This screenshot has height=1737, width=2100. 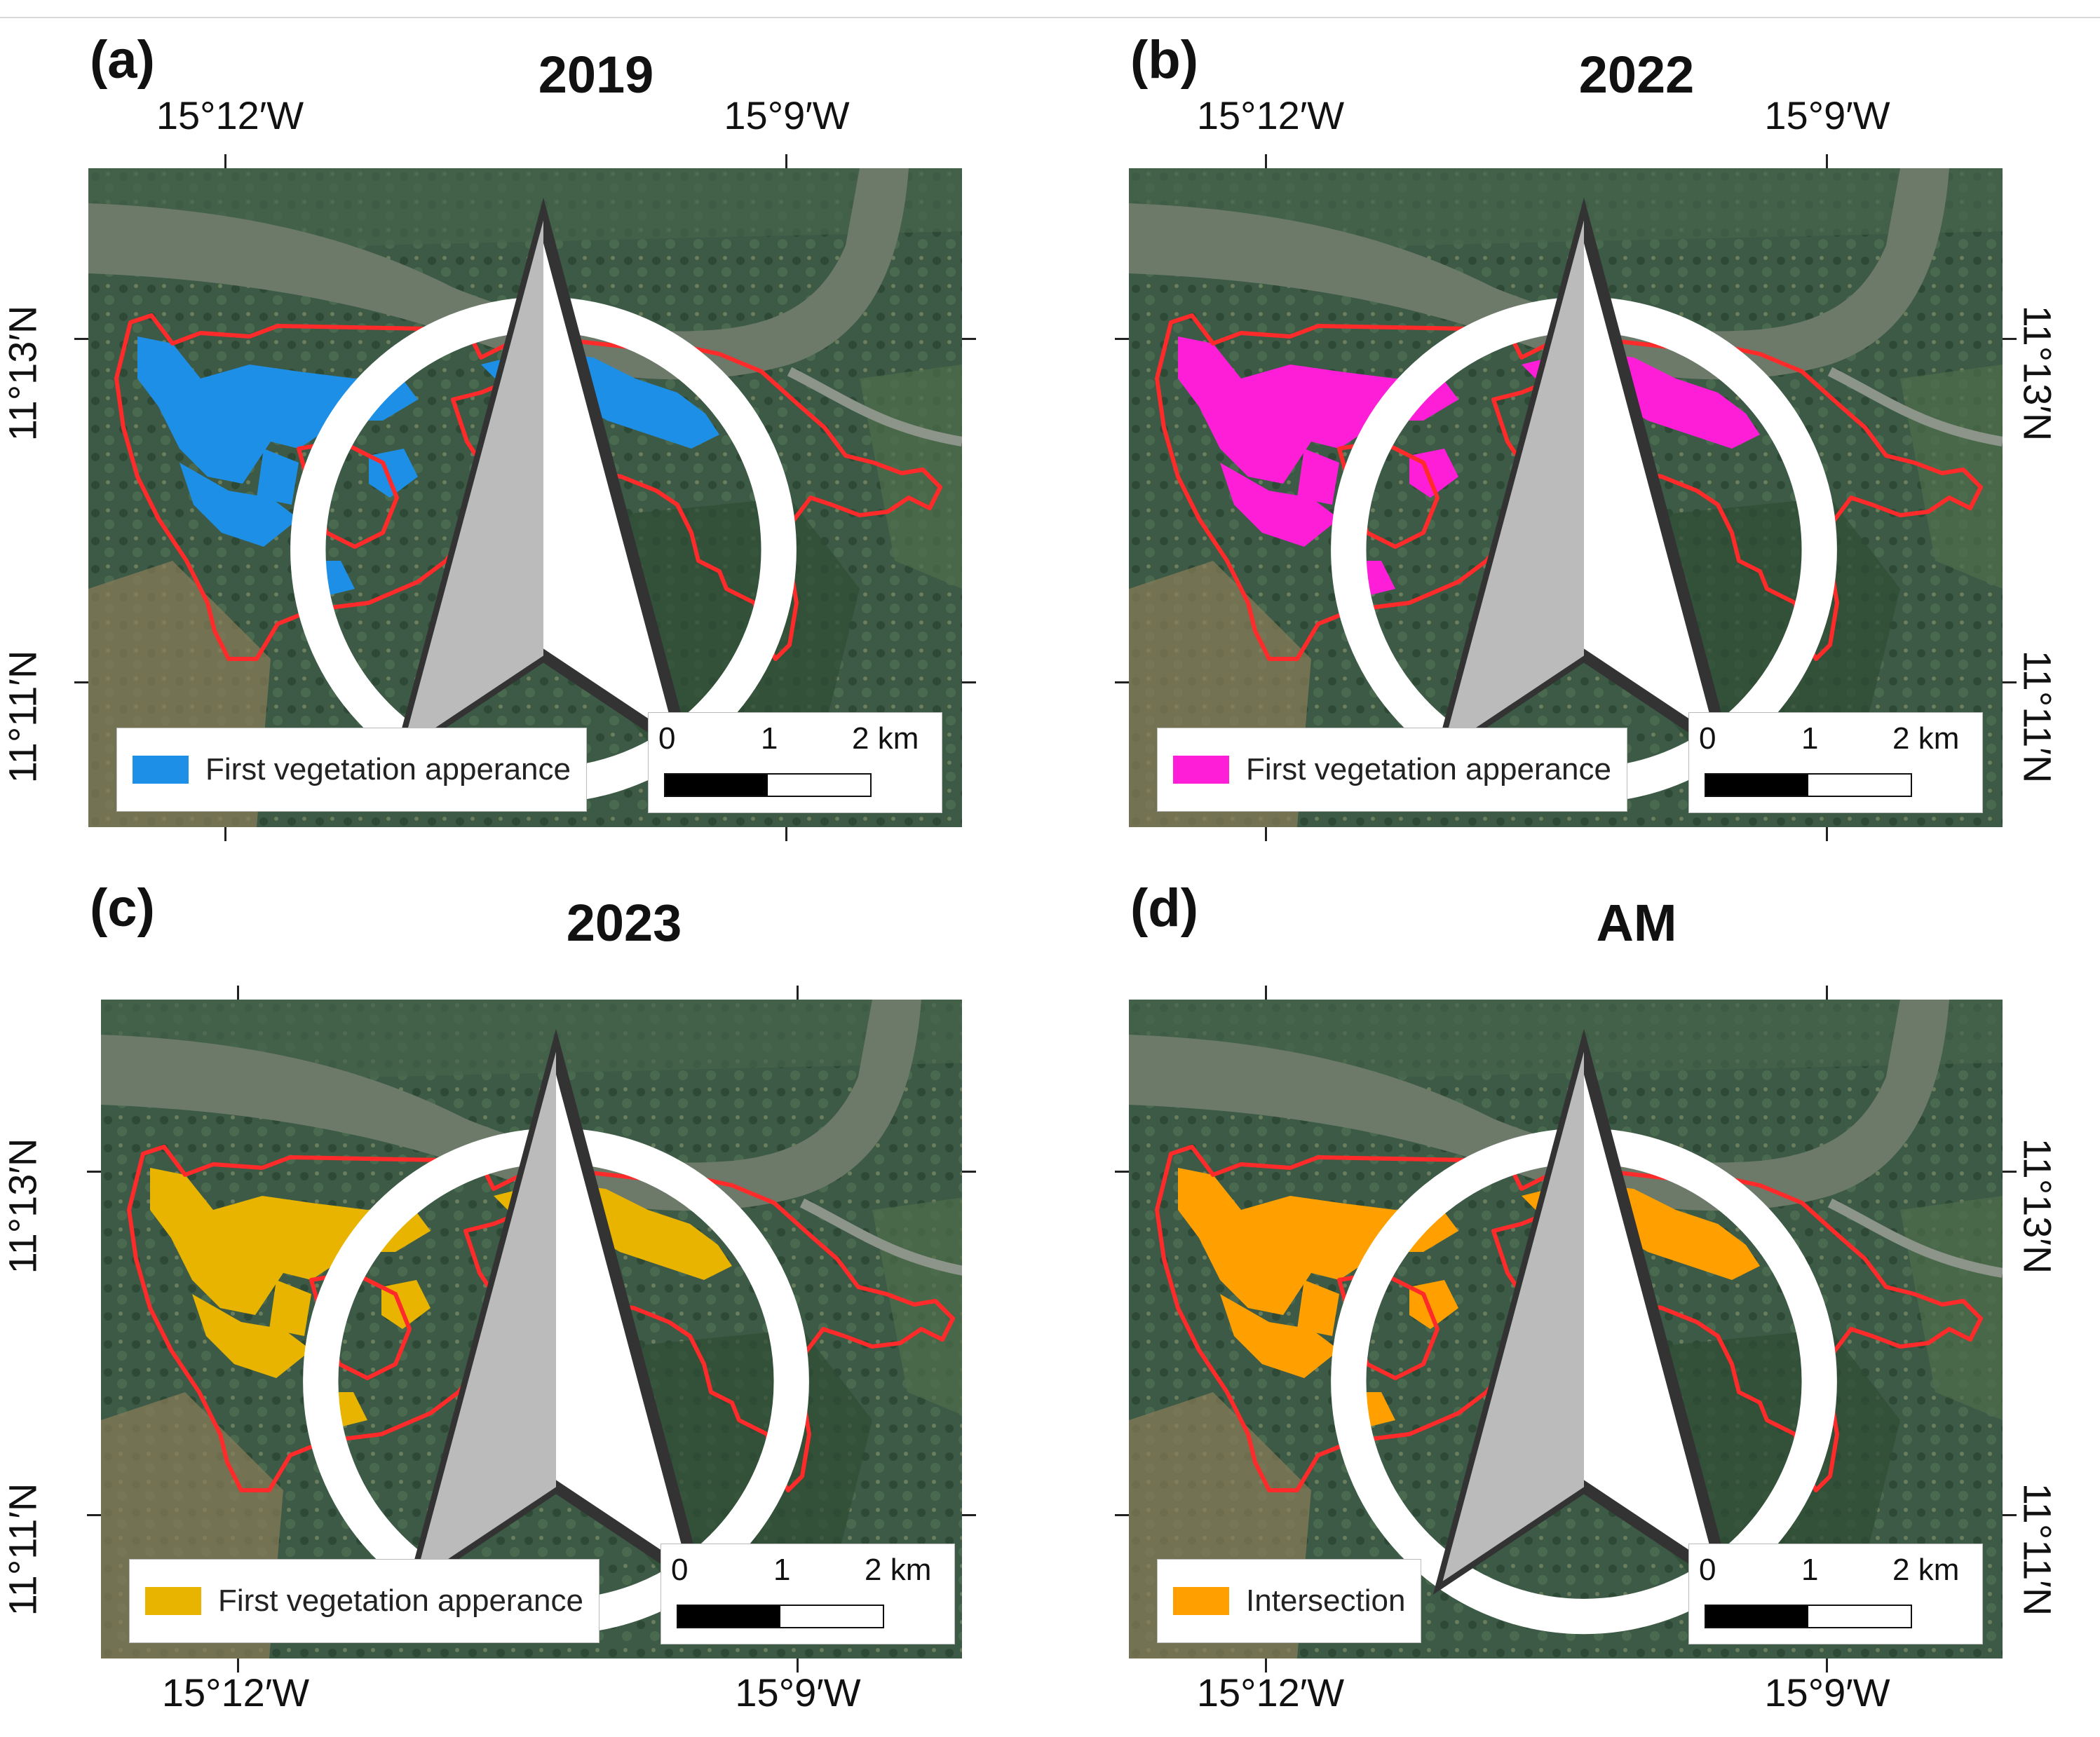 What do you see at coordinates (596, 75) in the screenshot?
I see `panel-title: 2019` at bounding box center [596, 75].